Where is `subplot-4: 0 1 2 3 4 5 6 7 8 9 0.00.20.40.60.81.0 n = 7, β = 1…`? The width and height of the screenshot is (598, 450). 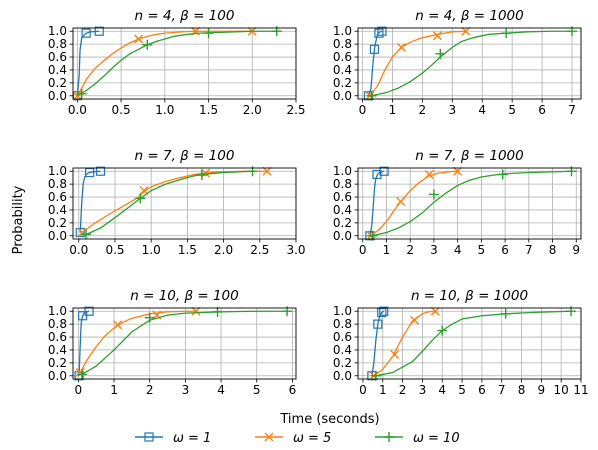
subplot-4: 0 1 2 3 4 5 6 7 8 9 0.00.20.40.60.81.0 n = 7, β = 1… is located at coordinates (457, 202).